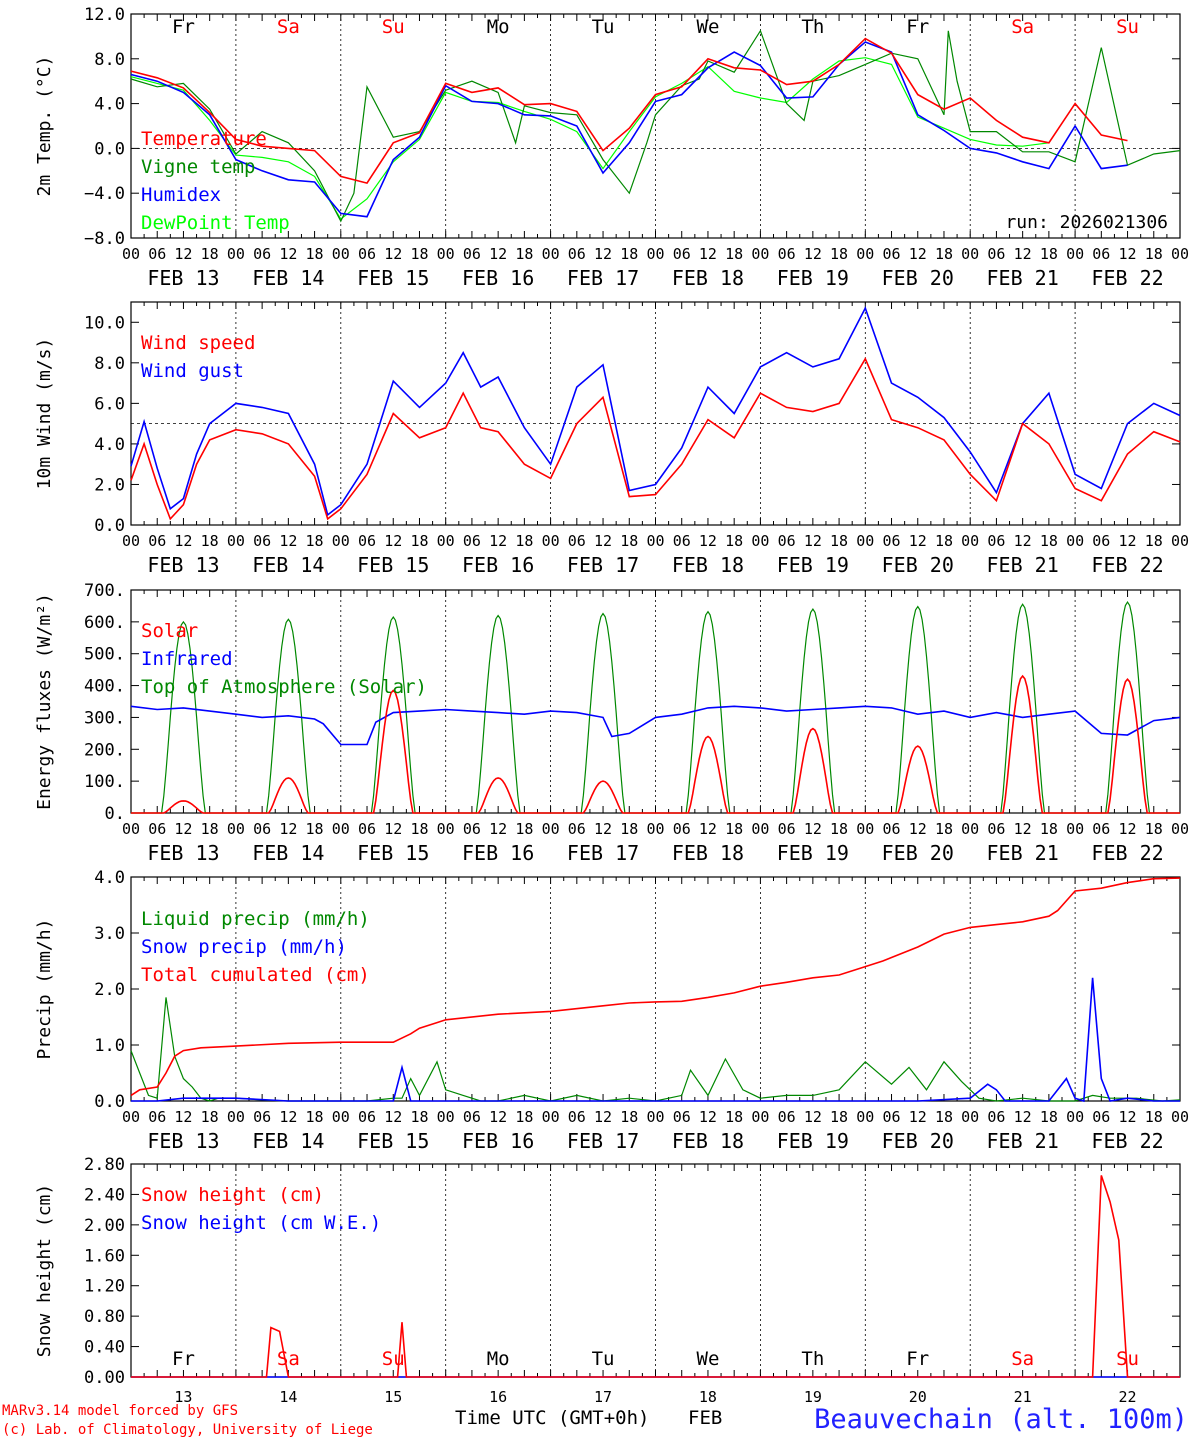 The height and width of the screenshot is (1444, 1194). I want to click on y-axis-title: 2m Temp. (°C), so click(44, 126).